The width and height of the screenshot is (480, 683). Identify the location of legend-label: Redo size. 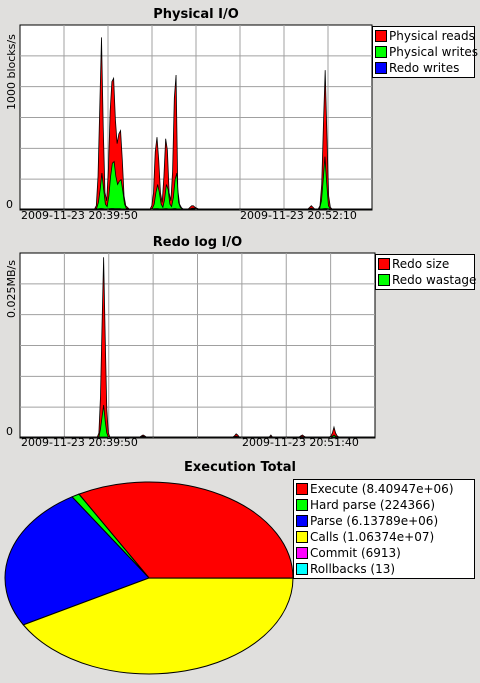
(421, 264).